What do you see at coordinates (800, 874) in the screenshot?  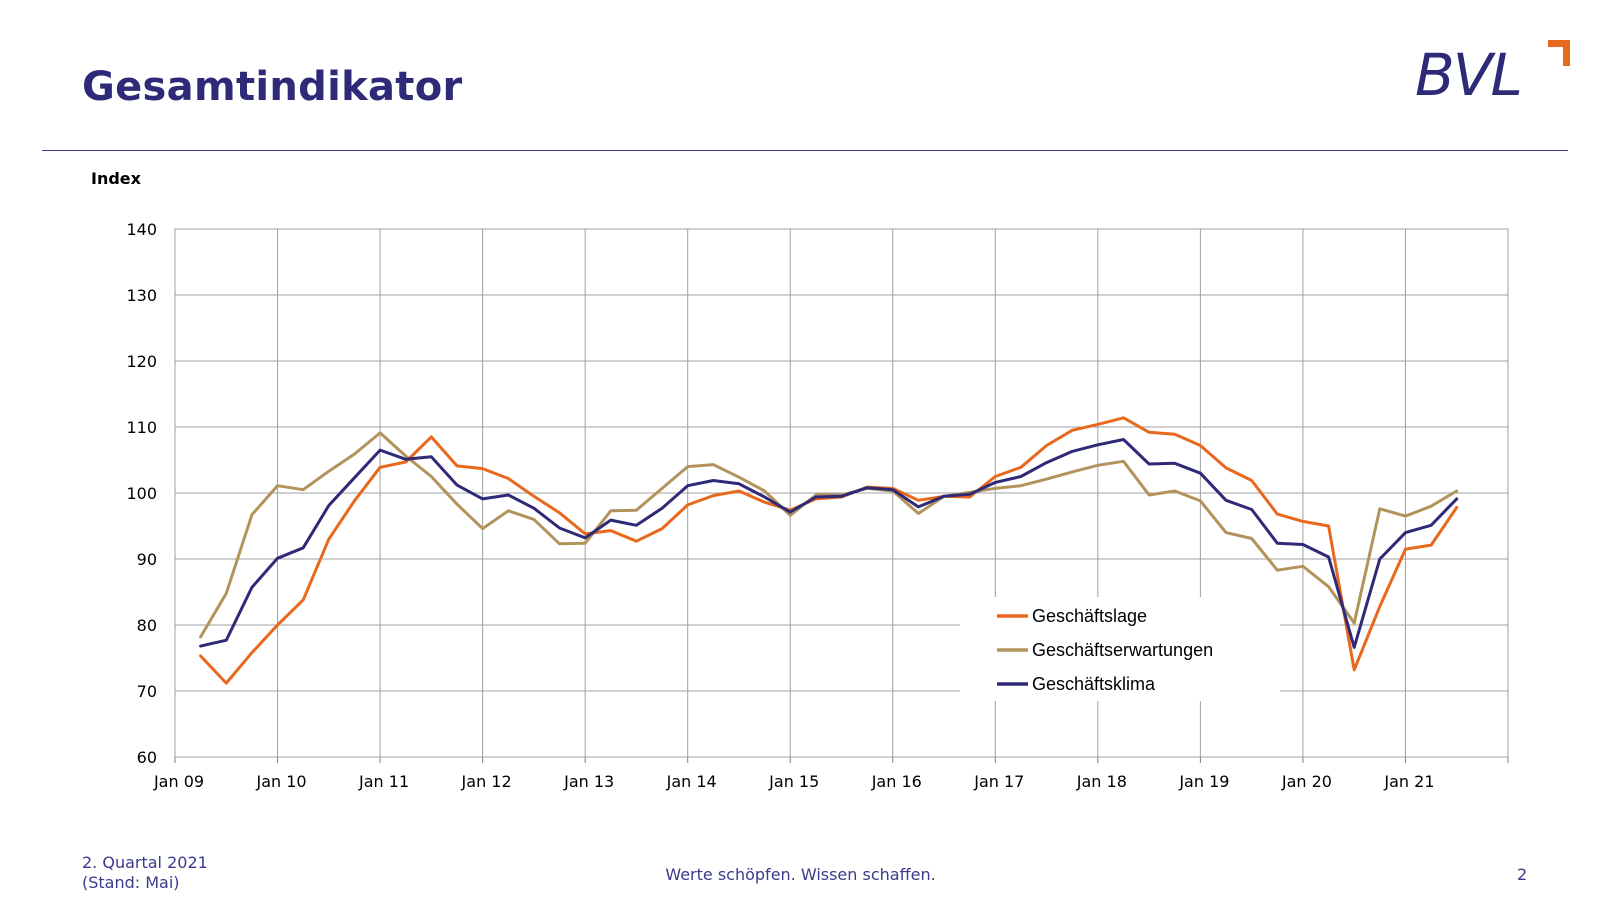 I see `footer-slogan: Werte schöpfen. Wissen schaffen.` at bounding box center [800, 874].